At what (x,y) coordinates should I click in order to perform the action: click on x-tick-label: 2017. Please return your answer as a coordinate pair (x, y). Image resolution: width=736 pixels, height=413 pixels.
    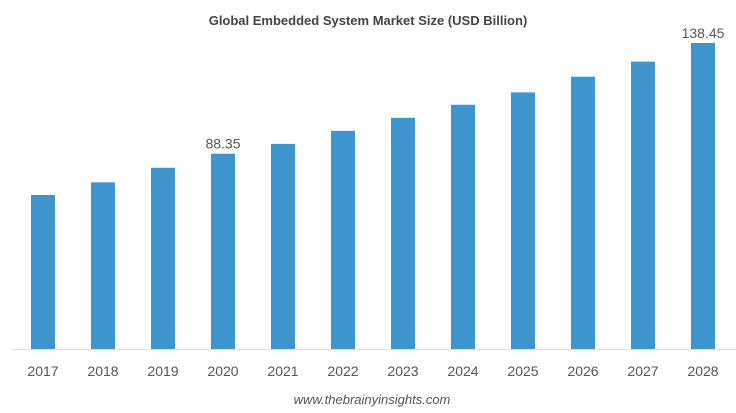
    Looking at the image, I should click on (42, 371).